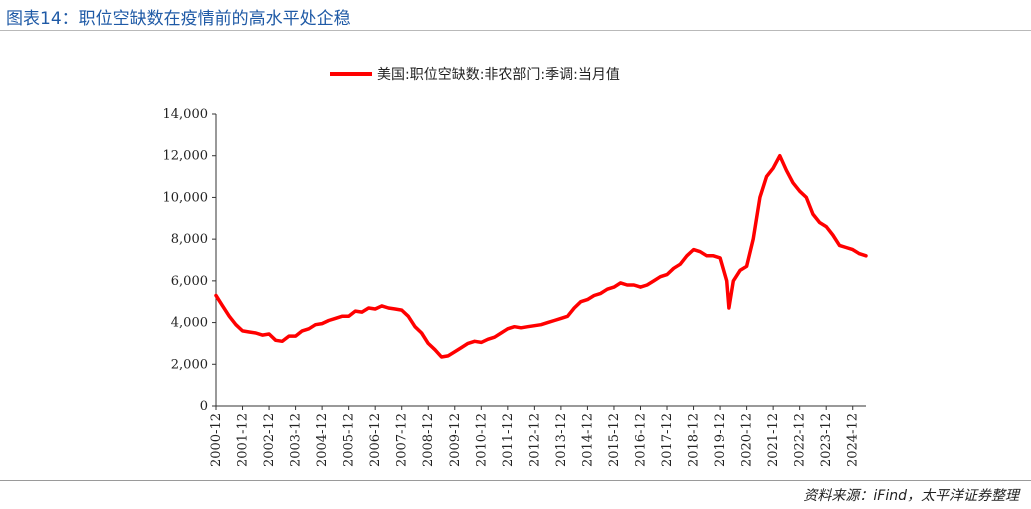  I want to click on x-tick-label: 2018-12, so click(694, 440).